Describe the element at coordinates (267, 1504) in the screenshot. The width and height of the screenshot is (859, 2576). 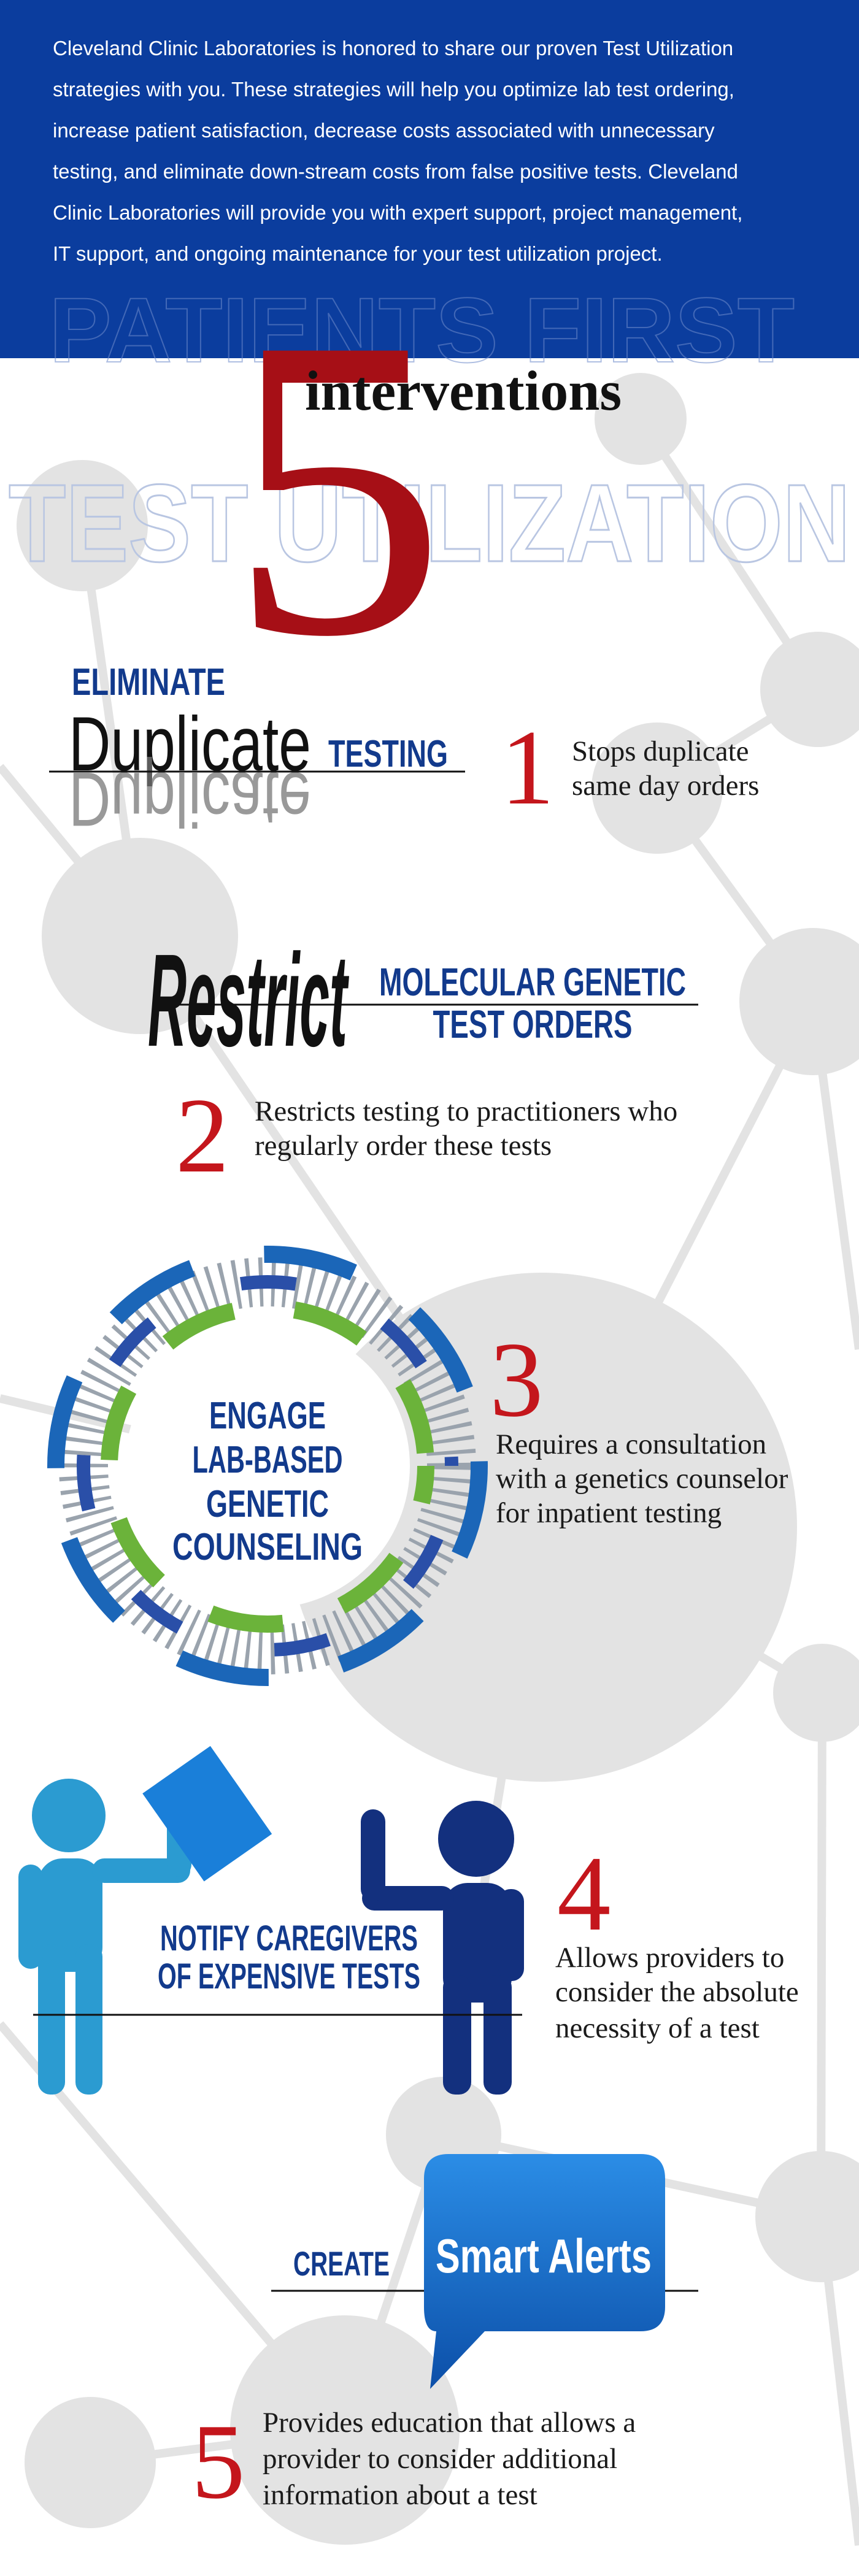
I see `heading: GENETIC` at that location.